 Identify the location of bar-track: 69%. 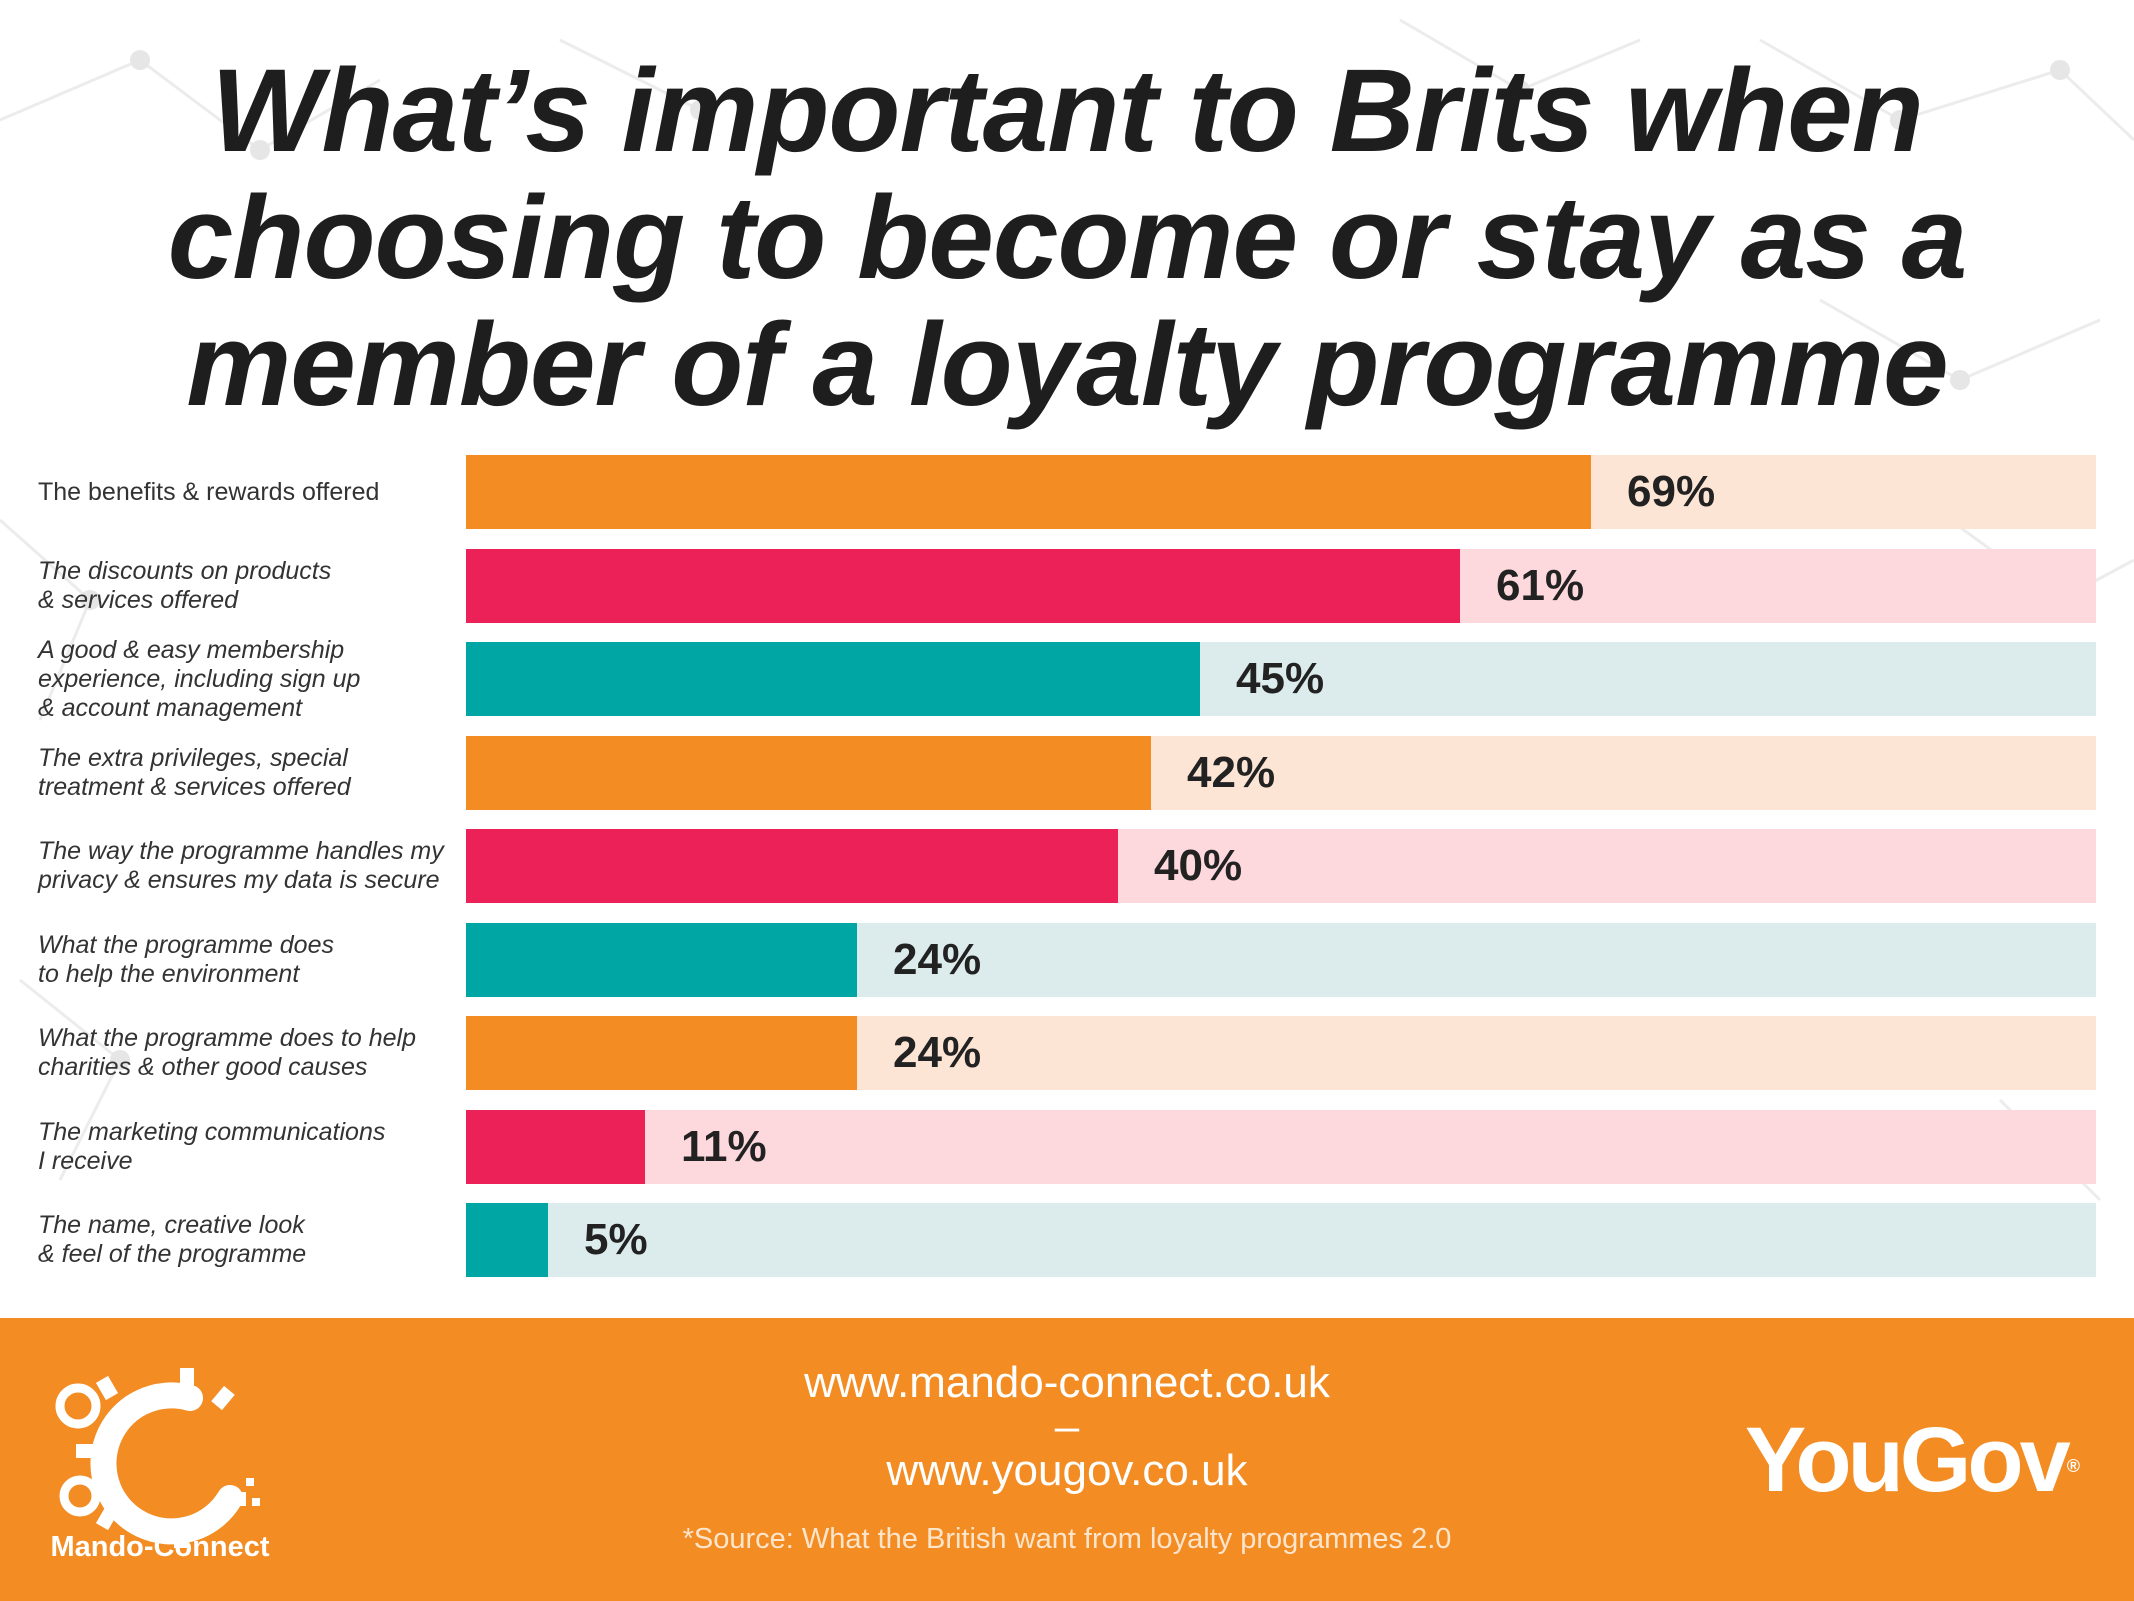
(1281, 492).